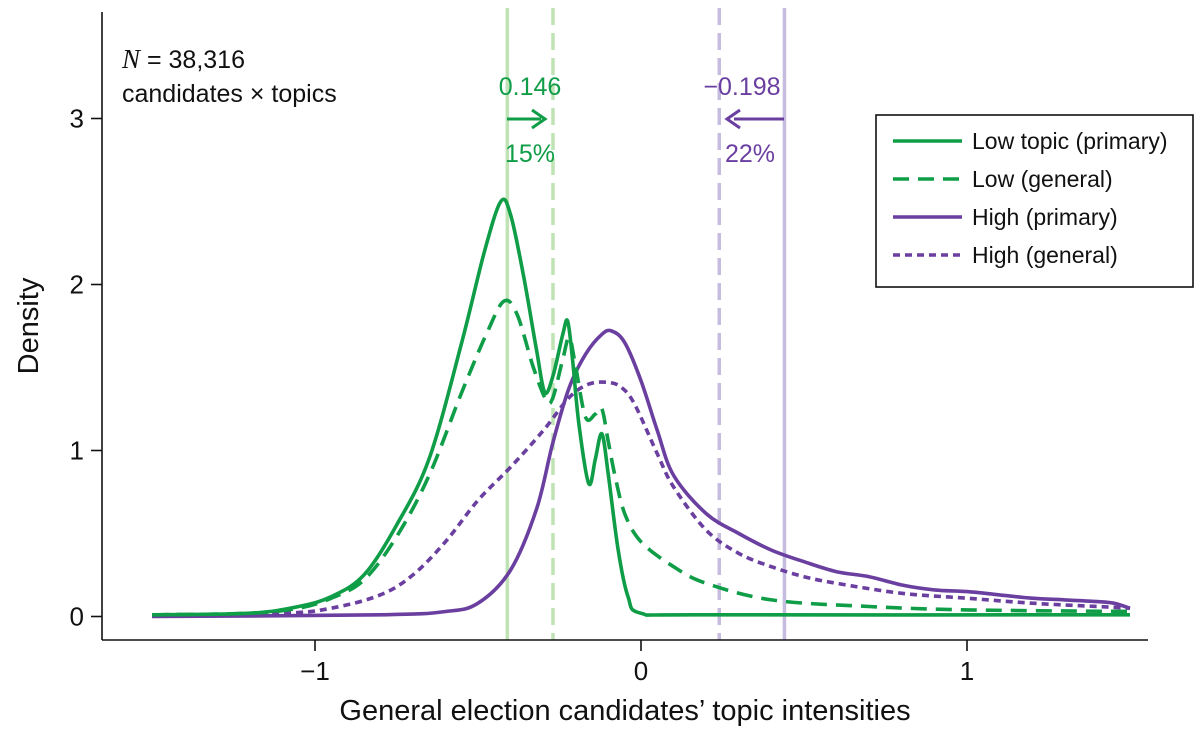  I want to click on legend-label-2: Low (general), so click(1042, 179).